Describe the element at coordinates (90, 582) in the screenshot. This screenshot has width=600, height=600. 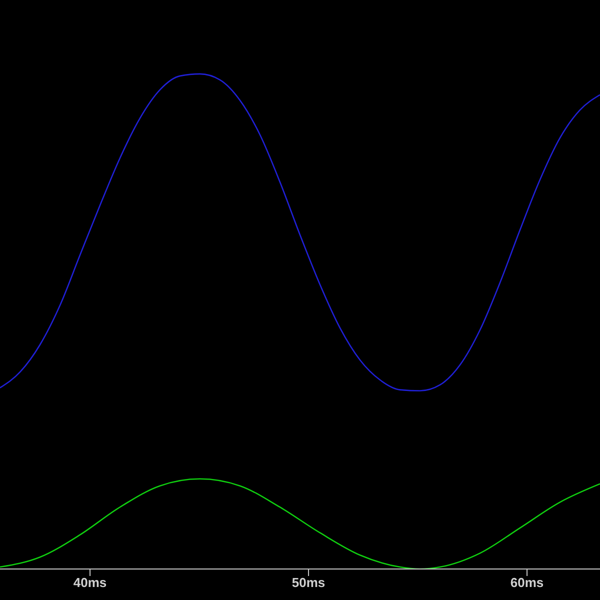
I see `x-tick-label: 40ms` at that location.